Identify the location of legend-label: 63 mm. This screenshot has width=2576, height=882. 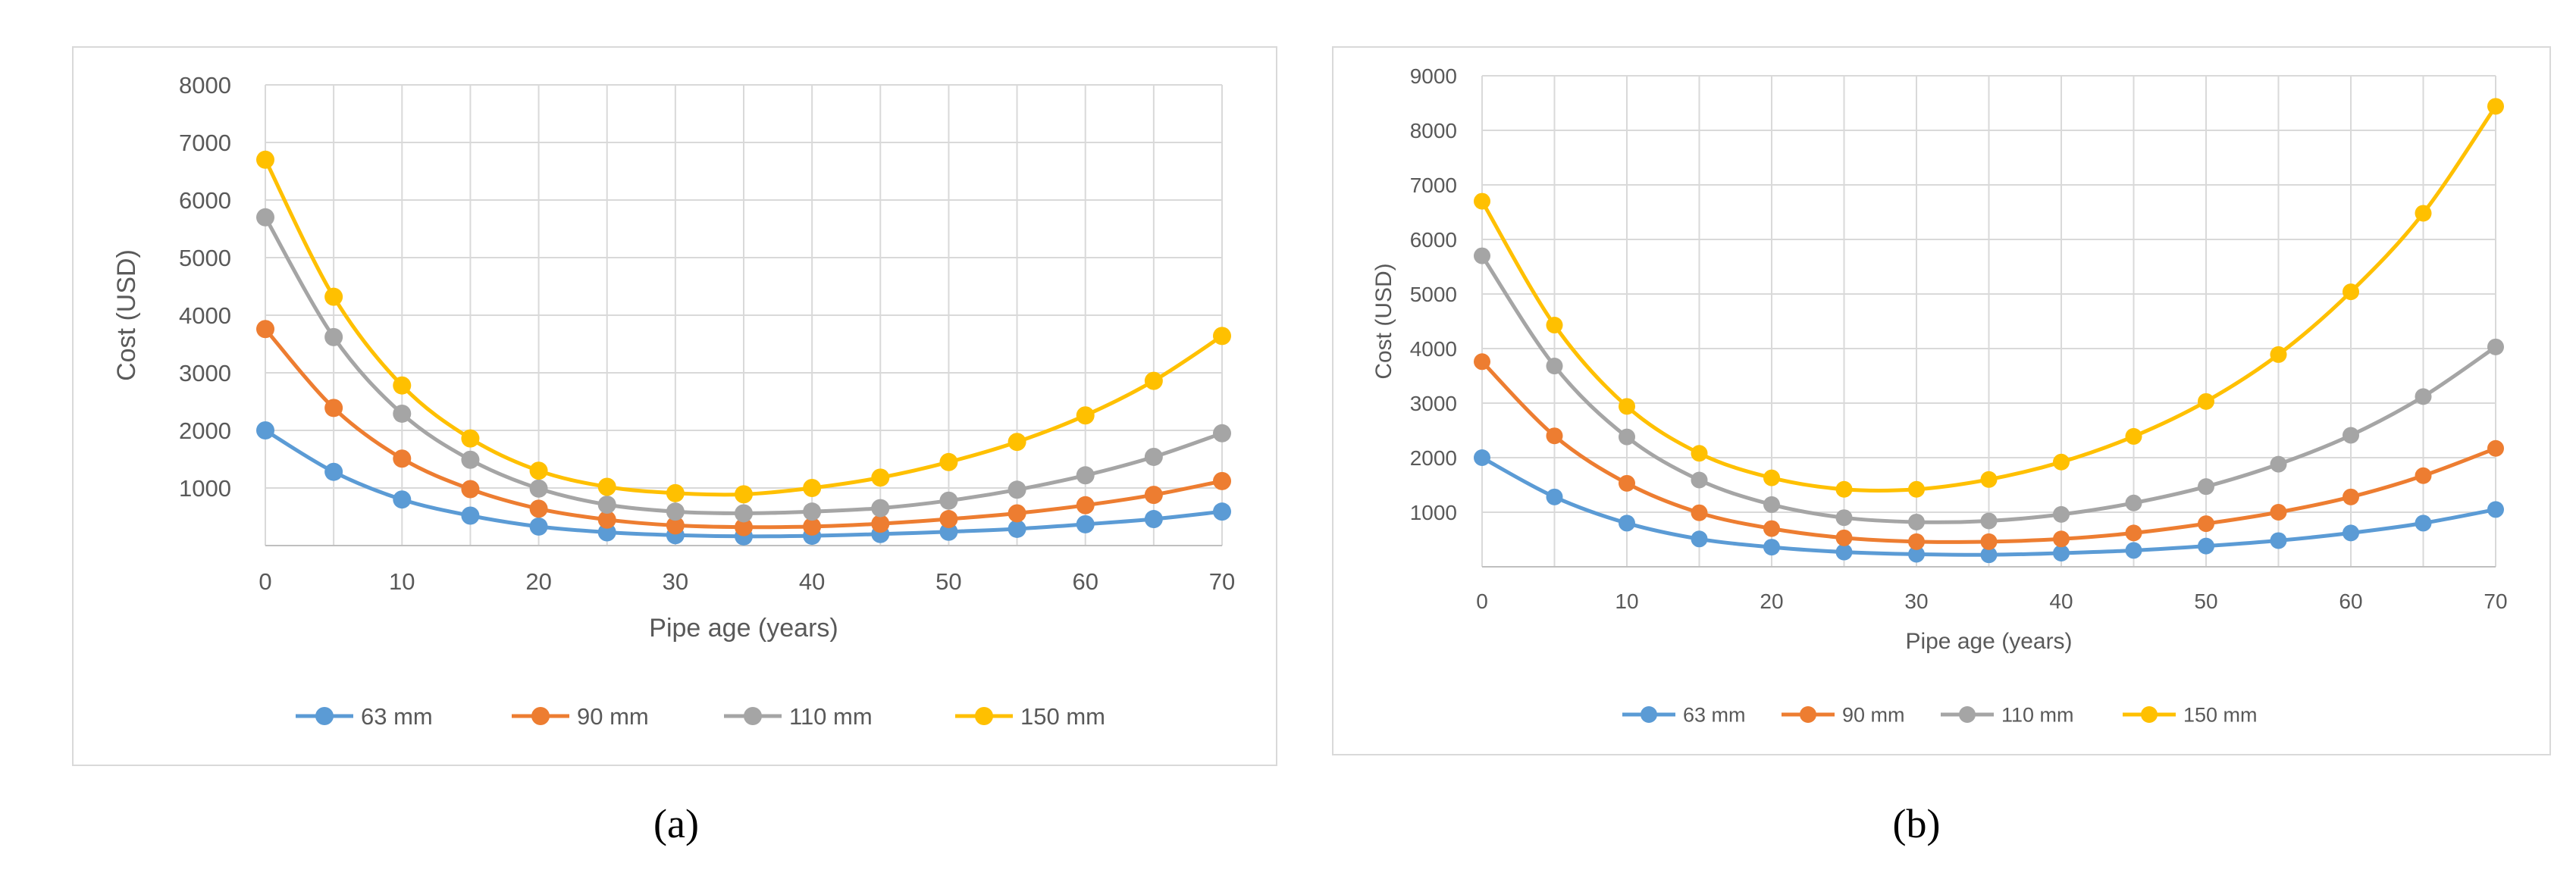
(1715, 714).